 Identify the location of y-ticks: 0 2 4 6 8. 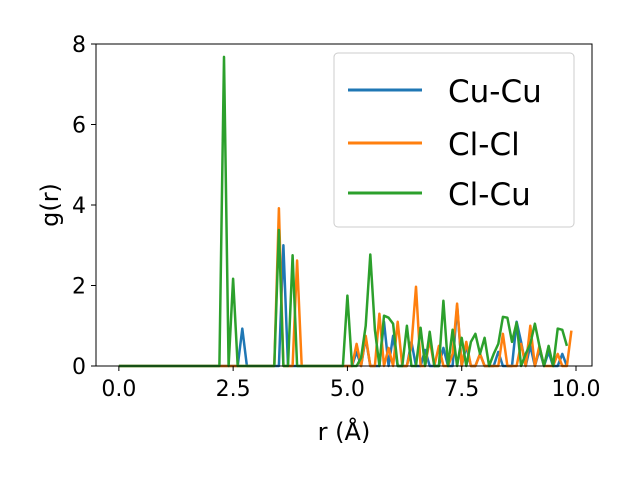
(84, 206).